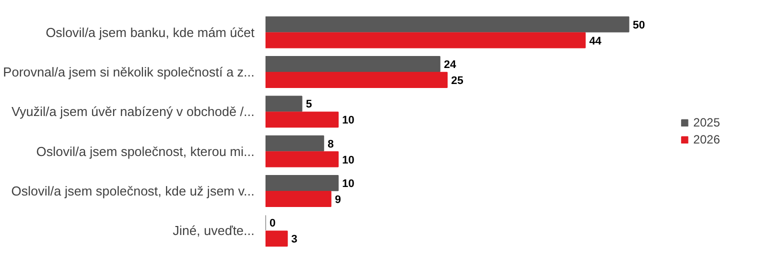 The width and height of the screenshot is (766, 273). I want to click on data-label: 0, so click(273, 224).